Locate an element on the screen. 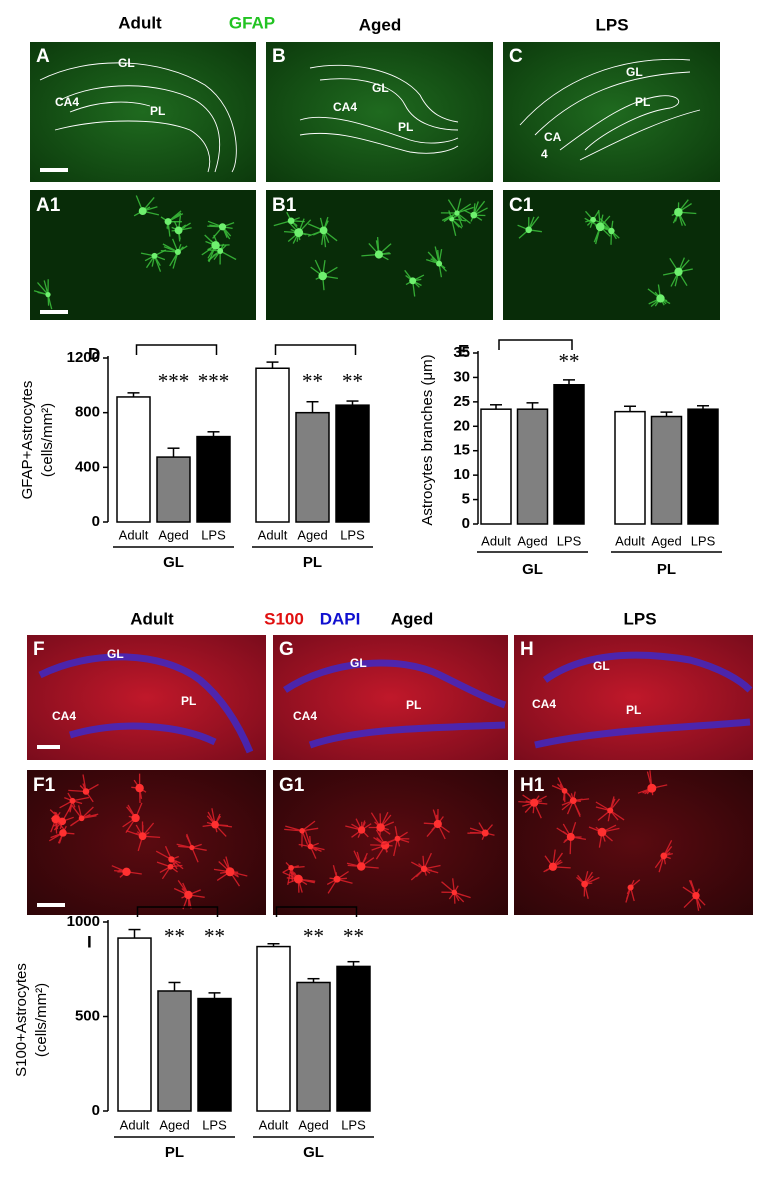 This screenshot has width=771, height=1181. x-tick-label: LPS is located at coordinates (352, 534).